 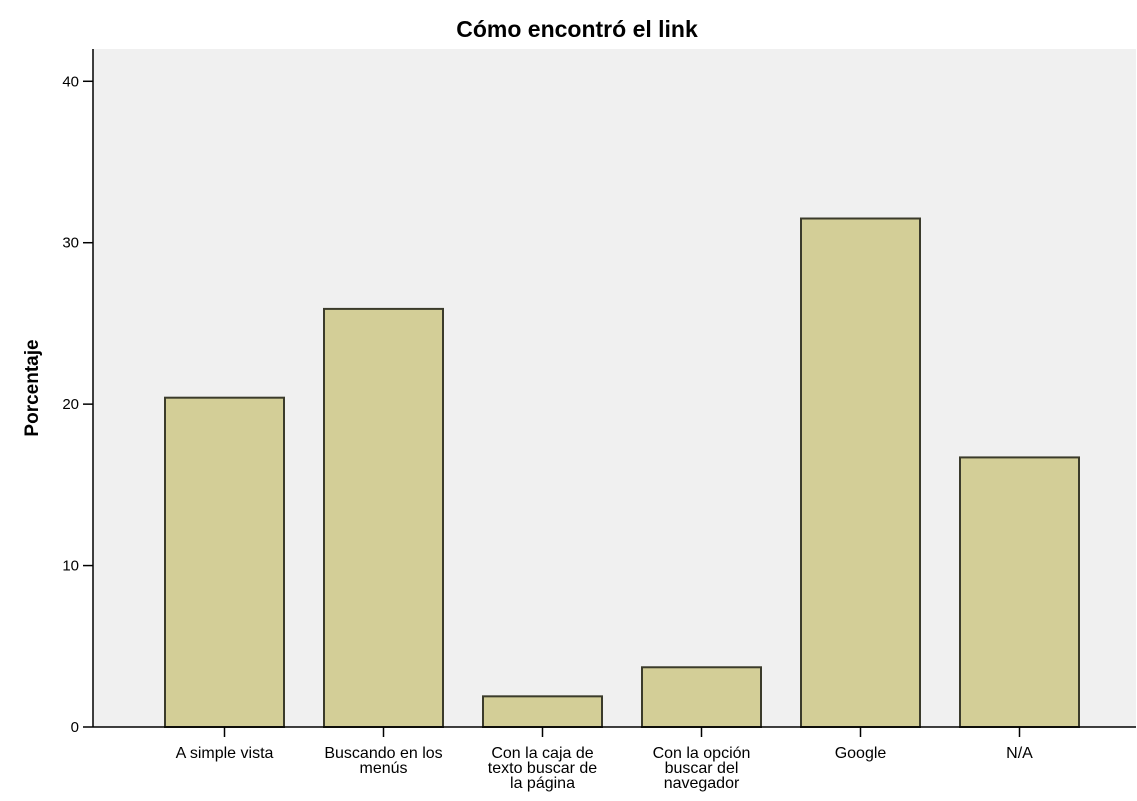 I want to click on y-tick-label: 10, so click(x=70, y=566).